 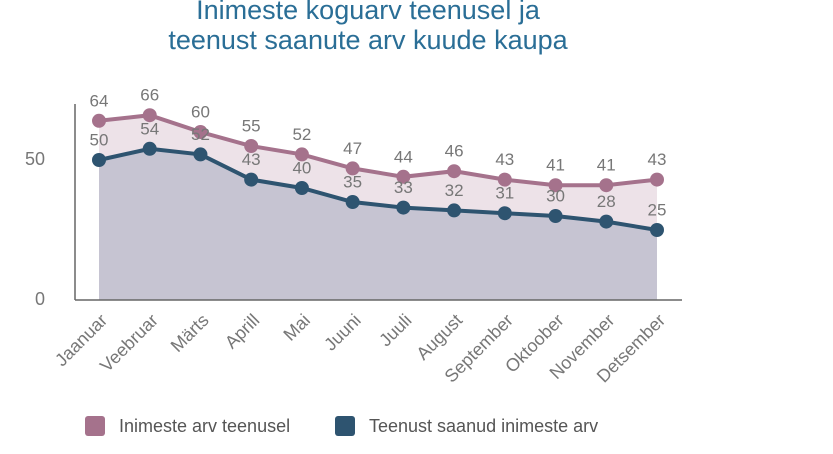 What do you see at coordinates (204, 426) in the screenshot?
I see `legend-label: Inimeste arv teenusel` at bounding box center [204, 426].